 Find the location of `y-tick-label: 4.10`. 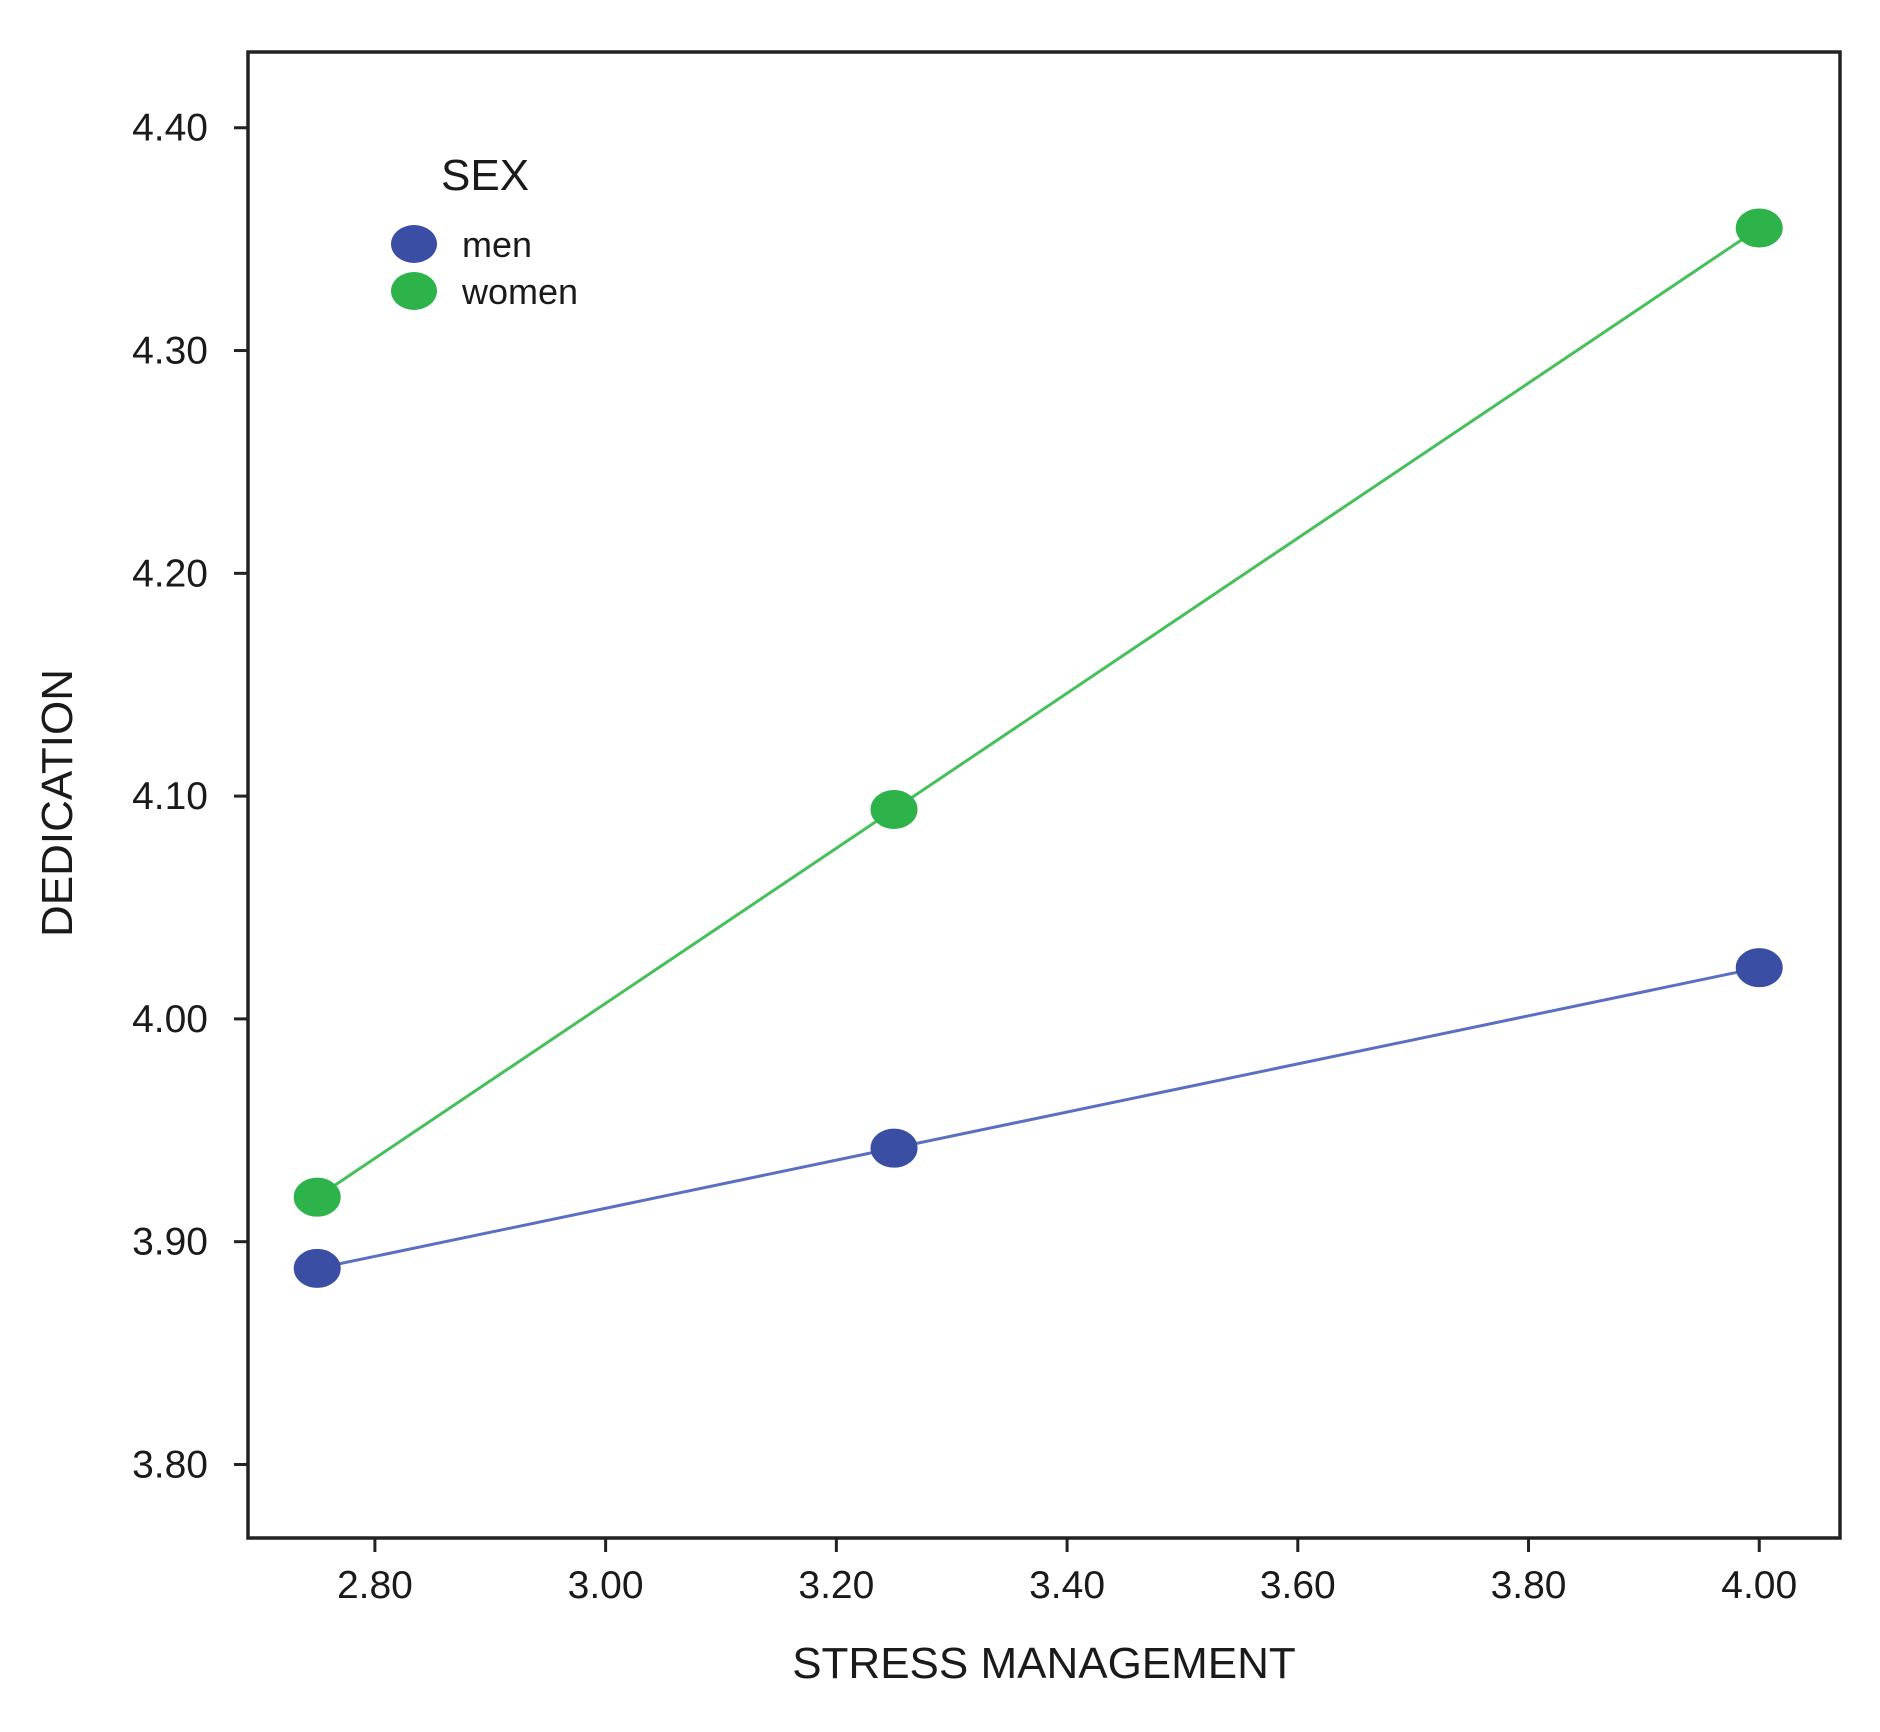

y-tick-label: 4.10 is located at coordinates (170, 796).